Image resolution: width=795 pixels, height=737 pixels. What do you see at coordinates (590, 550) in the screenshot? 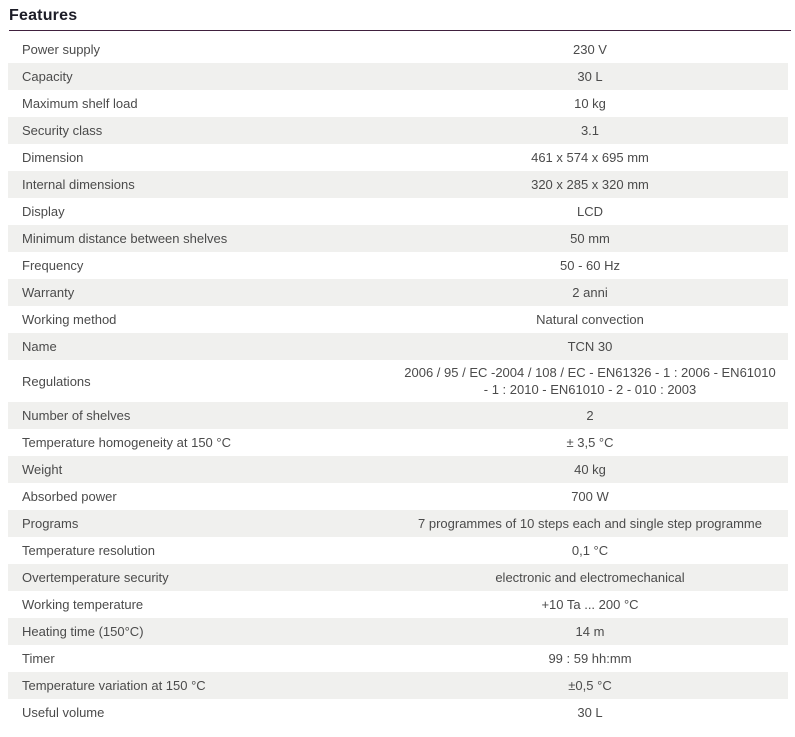
I see `feature-value: 0,1 °C` at bounding box center [590, 550].